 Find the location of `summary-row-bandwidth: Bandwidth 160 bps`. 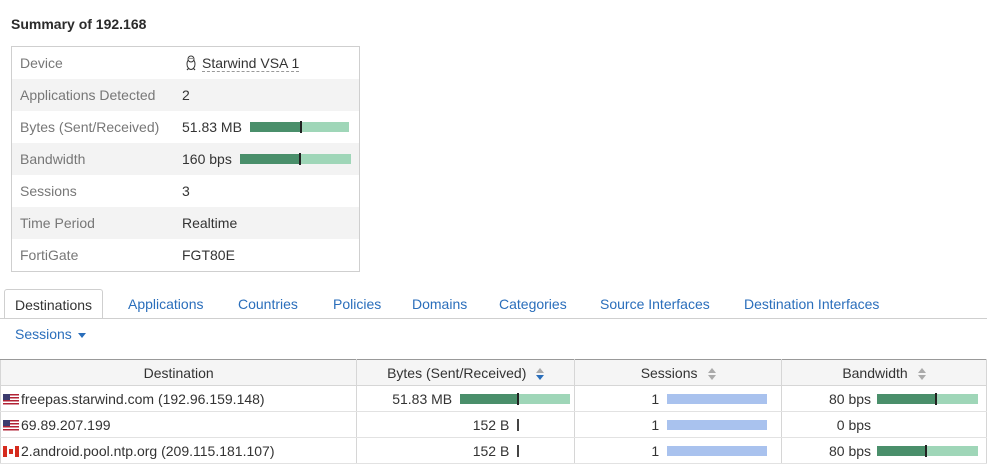

summary-row-bandwidth: Bandwidth 160 bps is located at coordinates (185, 159).